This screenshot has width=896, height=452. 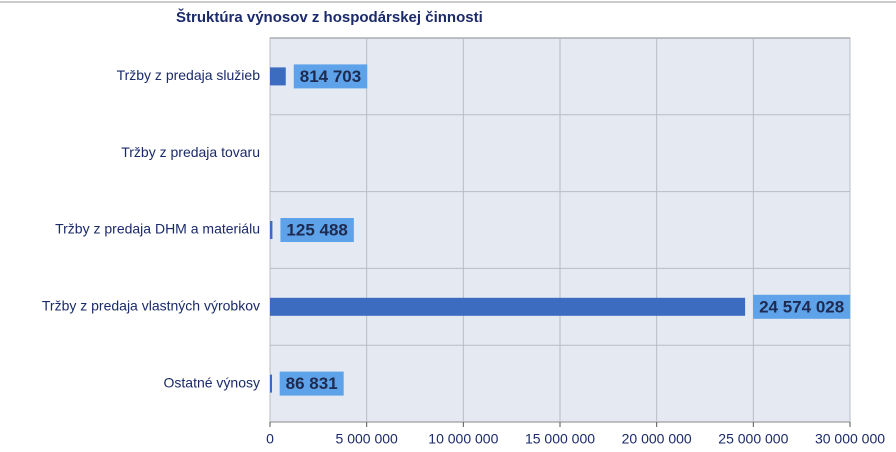 What do you see at coordinates (157, 229) in the screenshot?
I see `y-tick-label: Tržby z predaja DHM a materiálu` at bounding box center [157, 229].